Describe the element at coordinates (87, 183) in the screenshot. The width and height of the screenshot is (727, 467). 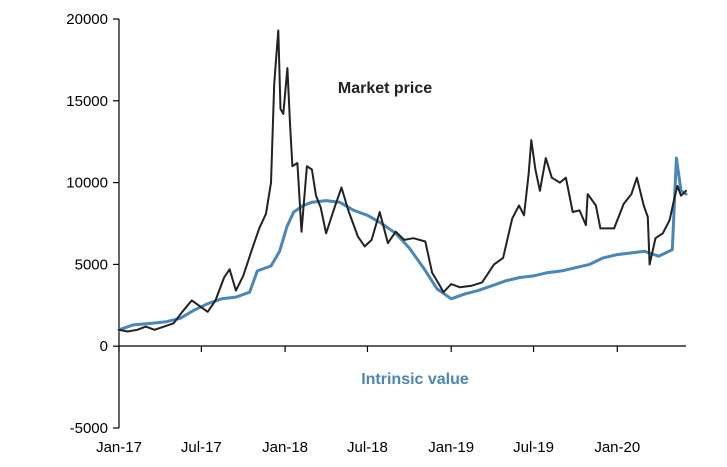
I see `y-tick-label: 10000` at that location.